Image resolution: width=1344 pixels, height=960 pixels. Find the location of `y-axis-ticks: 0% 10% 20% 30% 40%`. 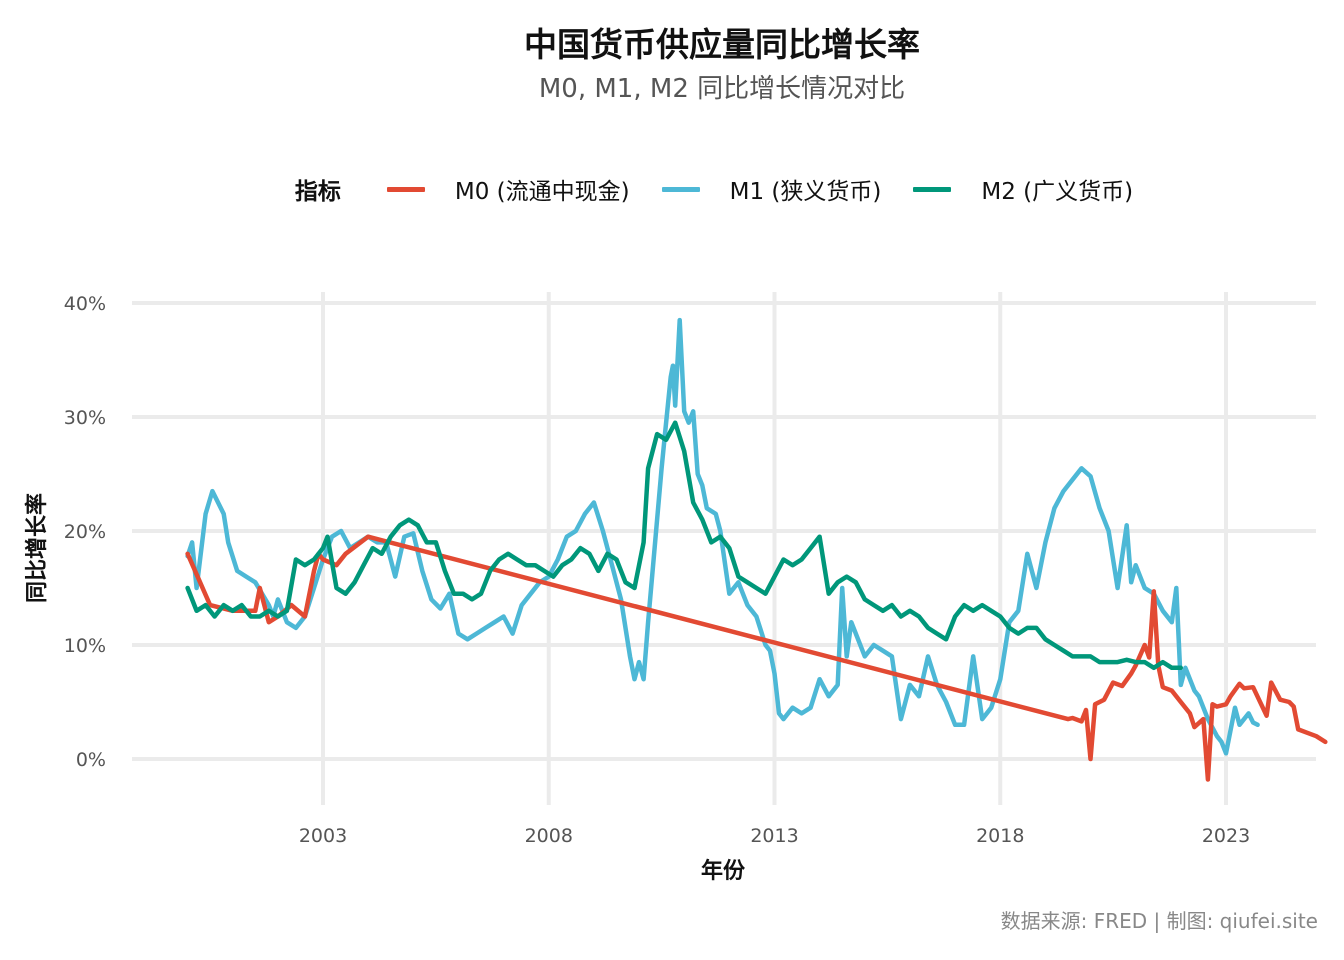

y-axis-ticks: 0% 10% 20% 30% 40% is located at coordinates (85, 532).